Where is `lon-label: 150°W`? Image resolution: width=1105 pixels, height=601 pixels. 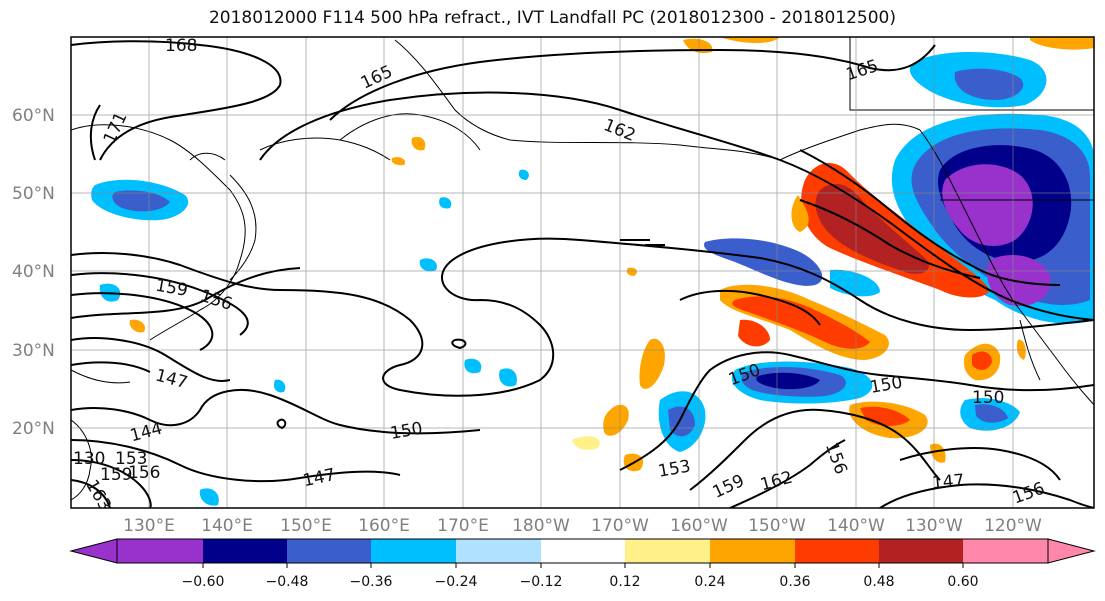
lon-label: 150°W is located at coordinates (777, 526).